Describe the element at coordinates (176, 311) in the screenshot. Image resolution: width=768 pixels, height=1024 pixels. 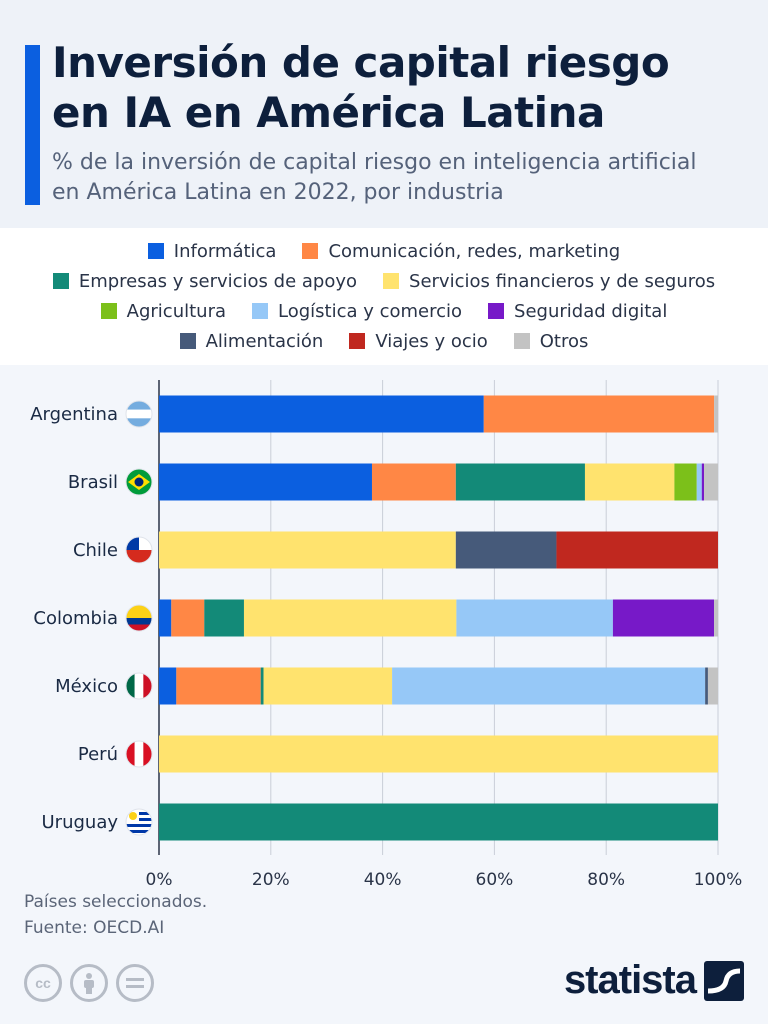
I see `legend-label: Agricultura` at that location.